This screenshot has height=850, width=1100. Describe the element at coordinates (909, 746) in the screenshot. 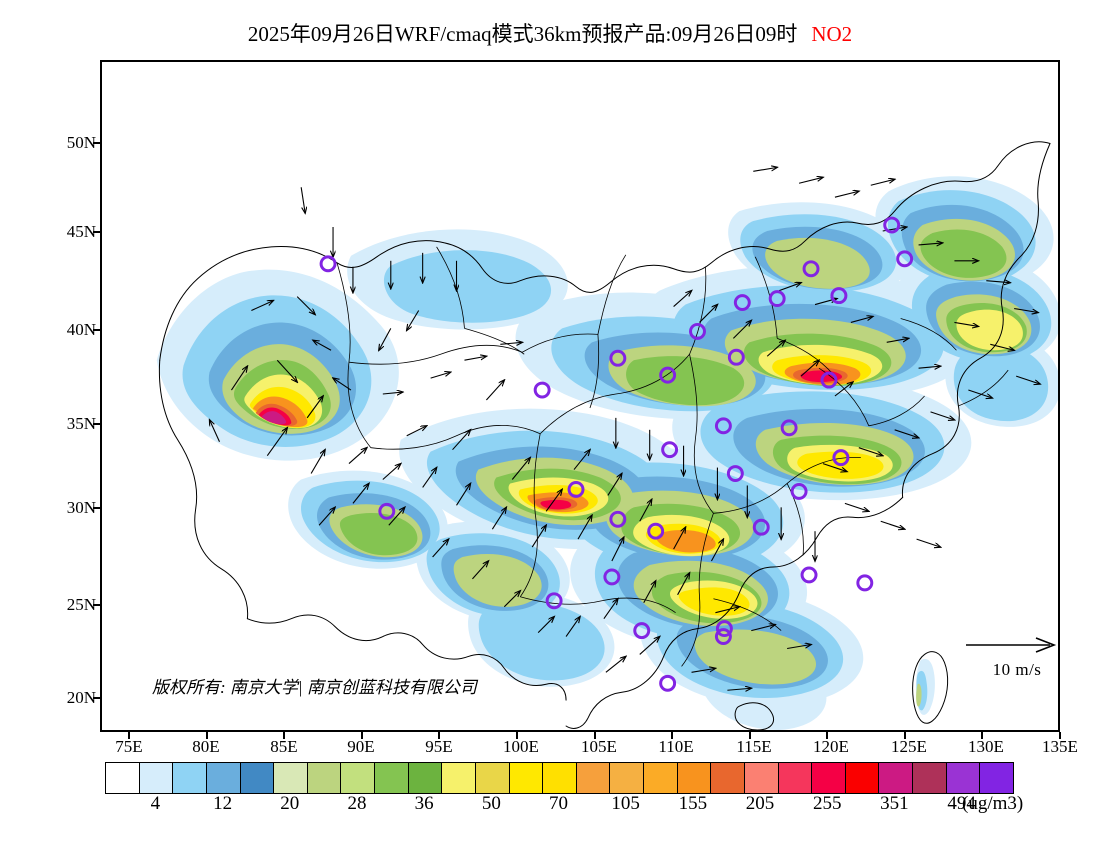

I see `x-tick-label: 125E` at that location.